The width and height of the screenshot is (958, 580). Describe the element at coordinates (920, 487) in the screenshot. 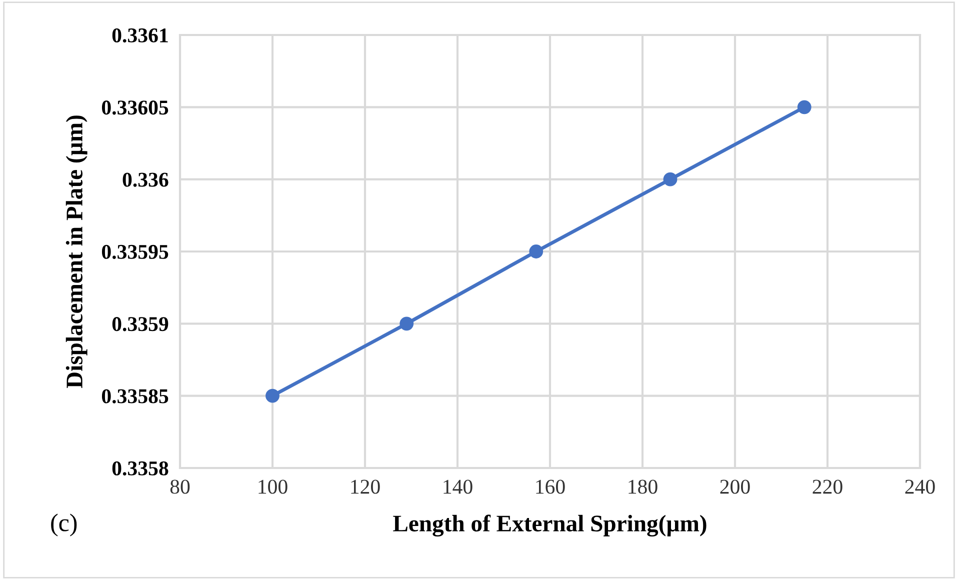

I see `x-tick-label: 240` at that location.